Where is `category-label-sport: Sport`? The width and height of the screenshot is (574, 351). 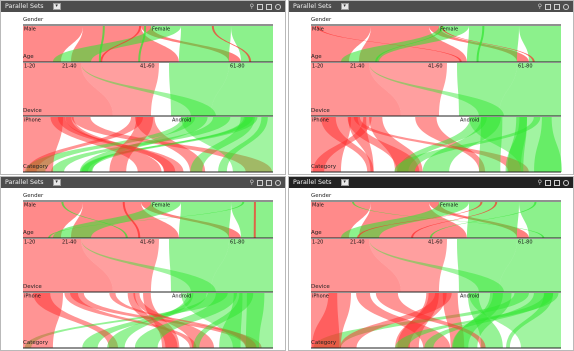
category-label-sport: Sport is located at coordinates (482, 174).